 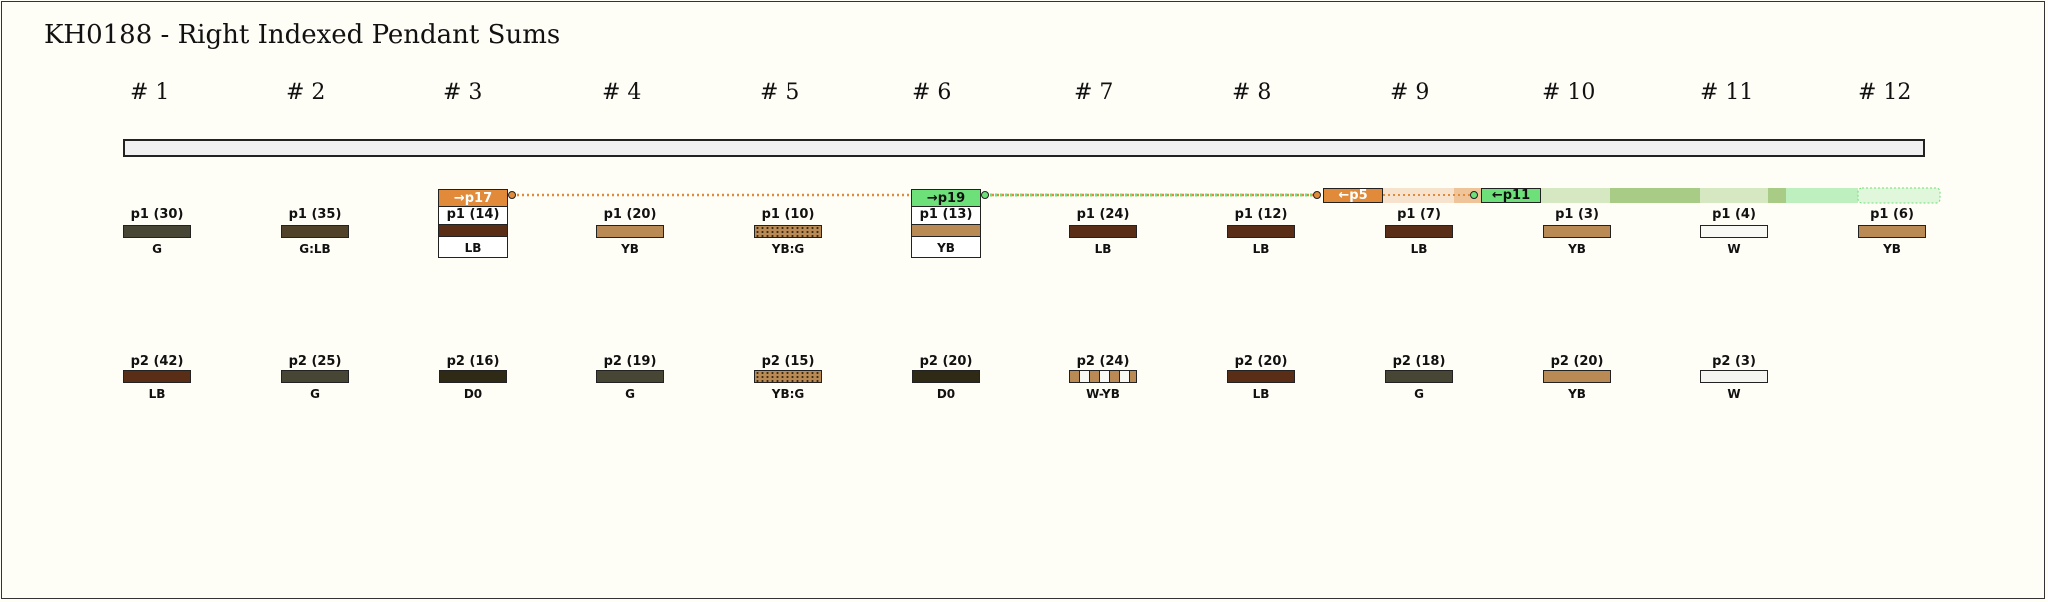 What do you see at coordinates (1419, 214) in the screenshot?
I see `pendant-label: p1 (7)` at bounding box center [1419, 214].